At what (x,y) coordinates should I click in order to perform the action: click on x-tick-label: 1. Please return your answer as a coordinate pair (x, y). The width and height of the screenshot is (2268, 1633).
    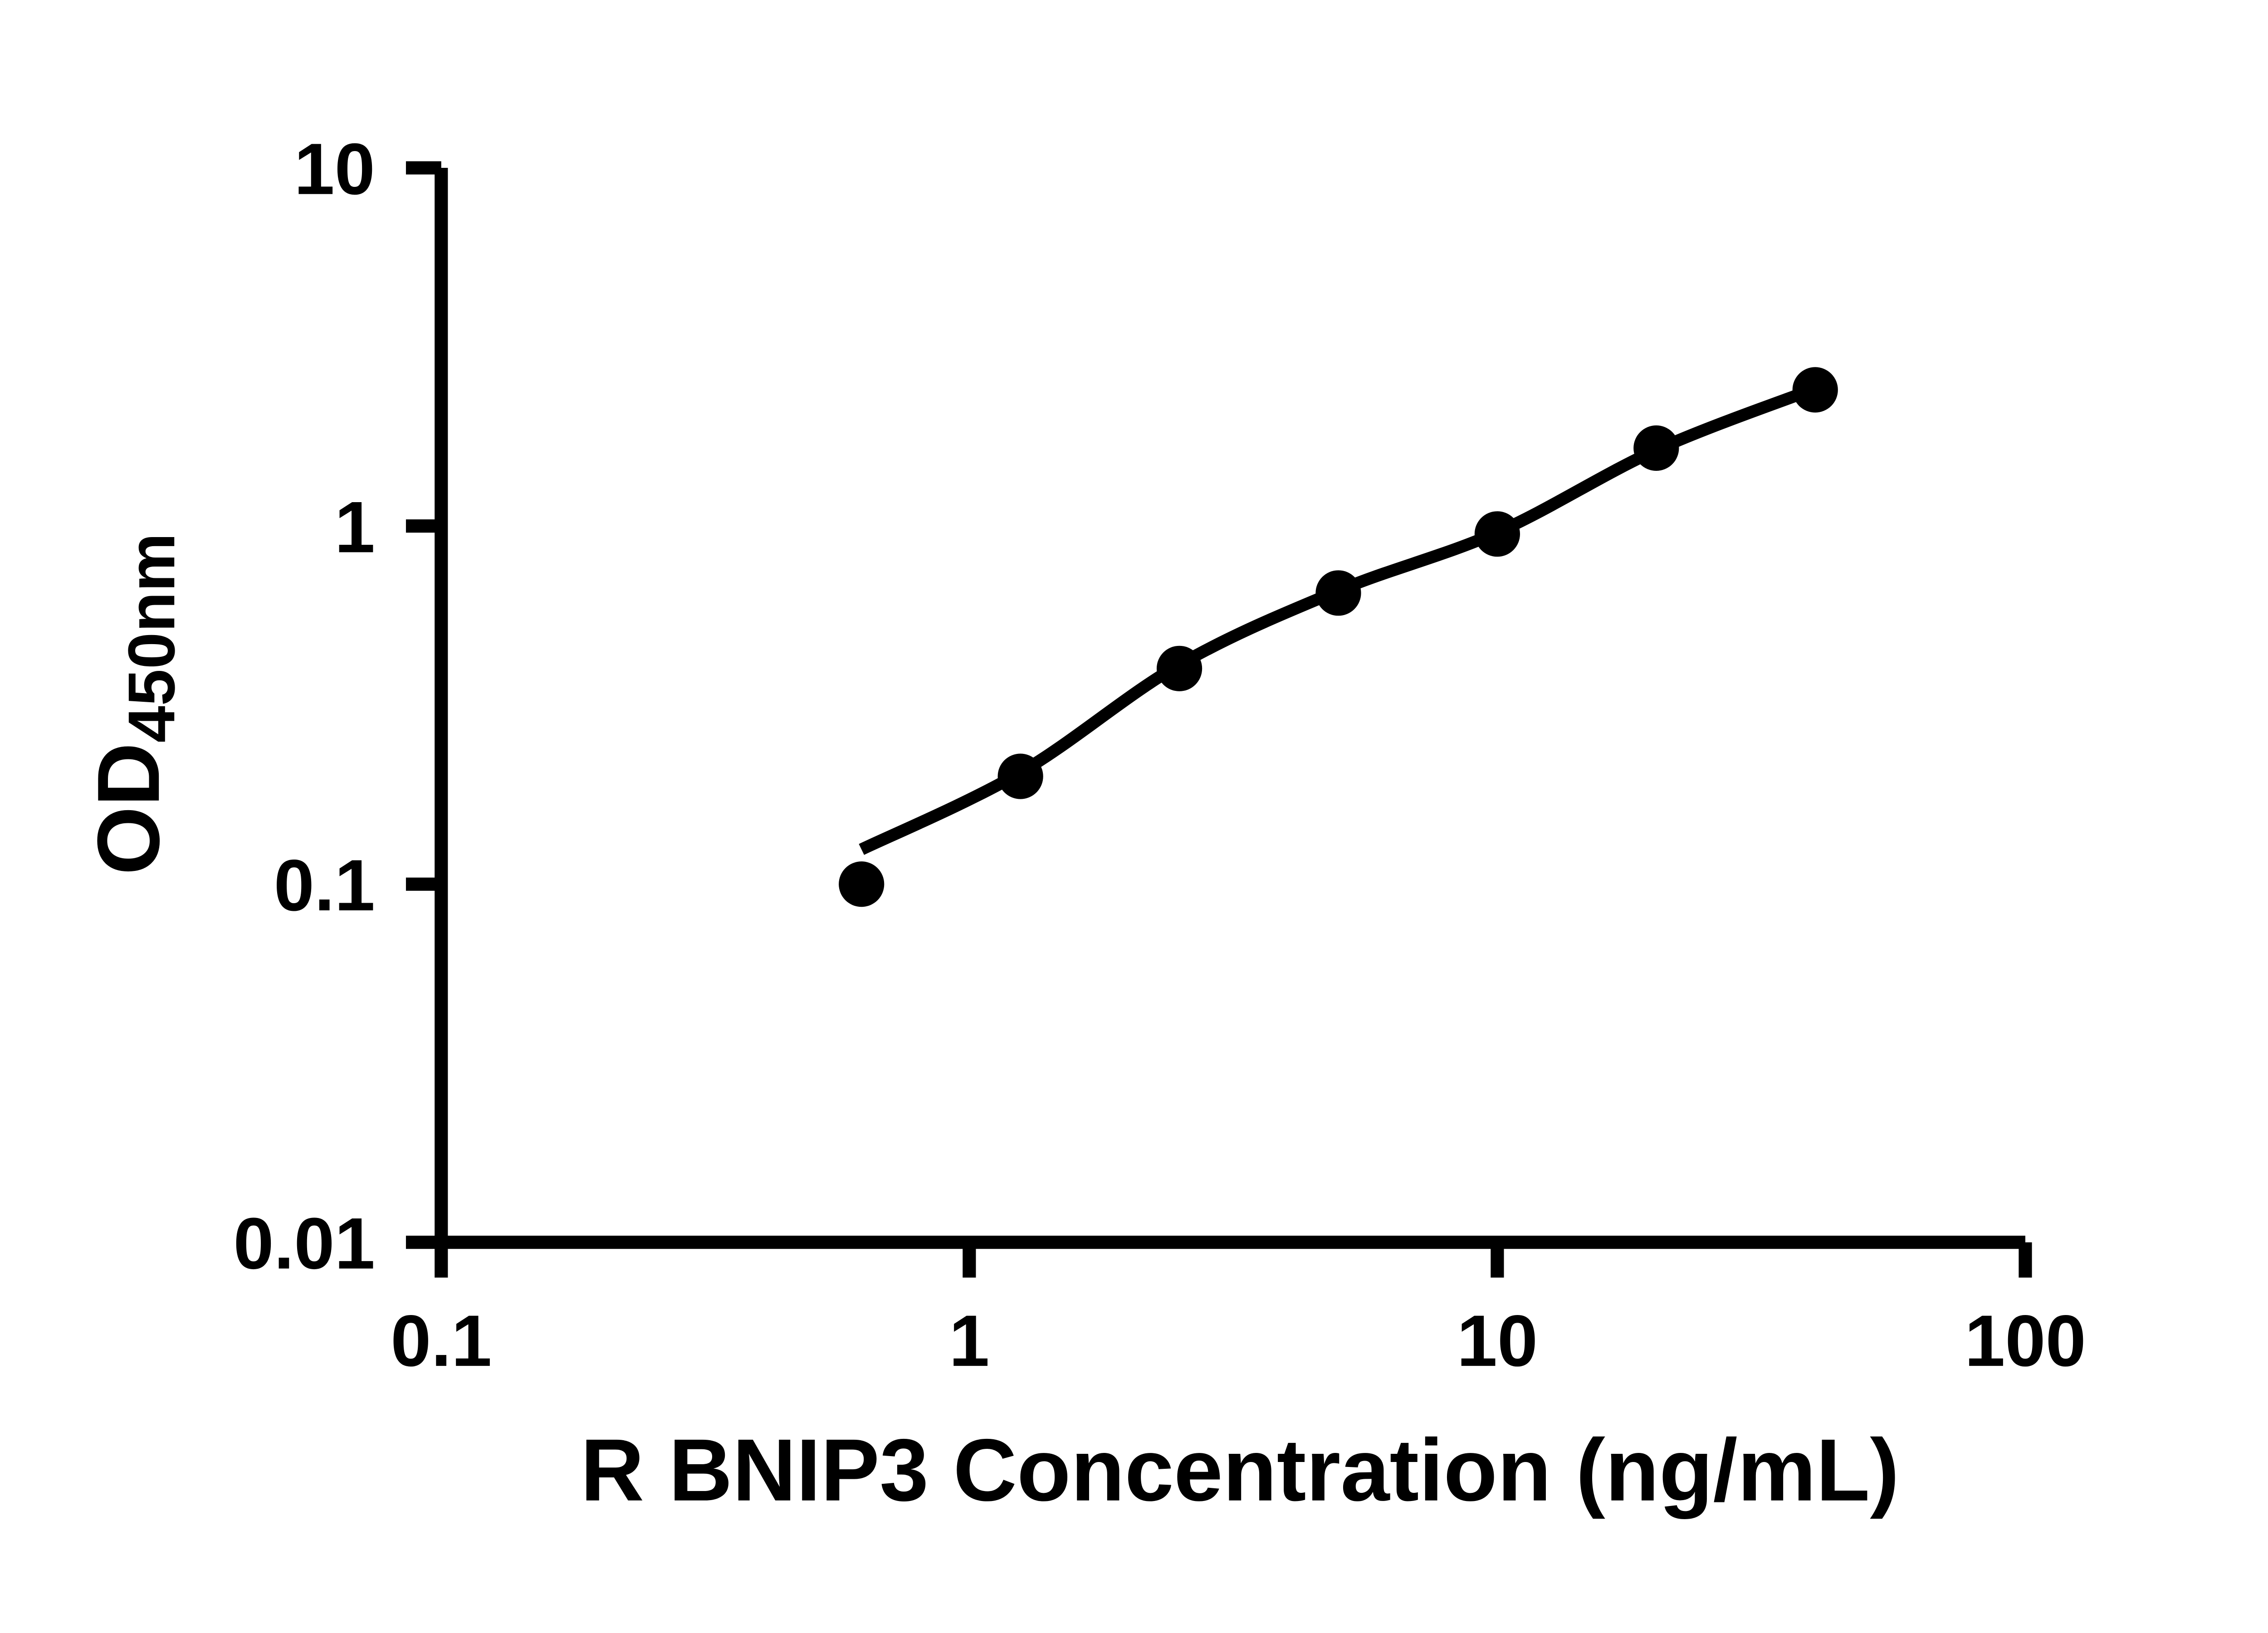
    Looking at the image, I should click on (969, 1341).